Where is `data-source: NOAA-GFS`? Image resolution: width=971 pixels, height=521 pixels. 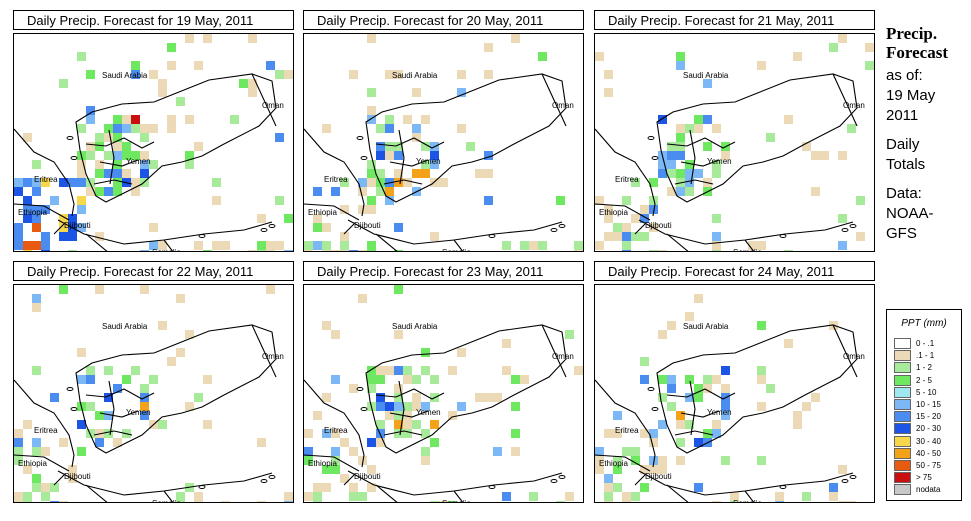
data-source: NOAA-GFS is located at coordinates (910, 223).